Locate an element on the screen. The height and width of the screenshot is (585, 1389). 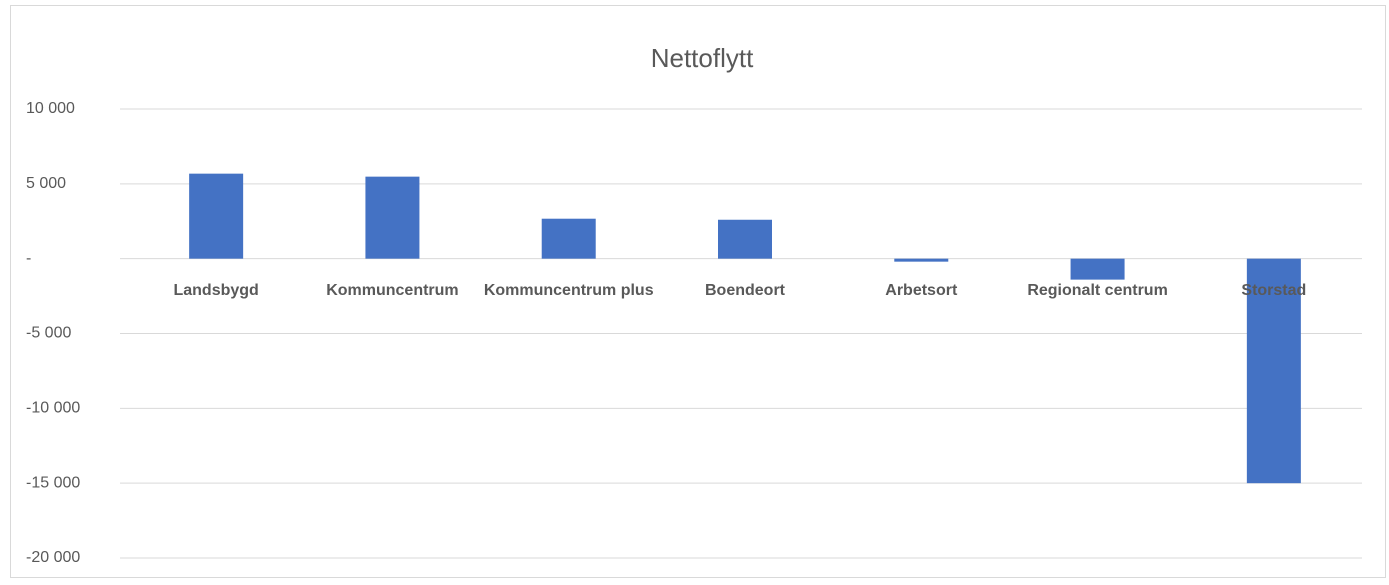
x-tick-label: Boendeort is located at coordinates (745, 290).